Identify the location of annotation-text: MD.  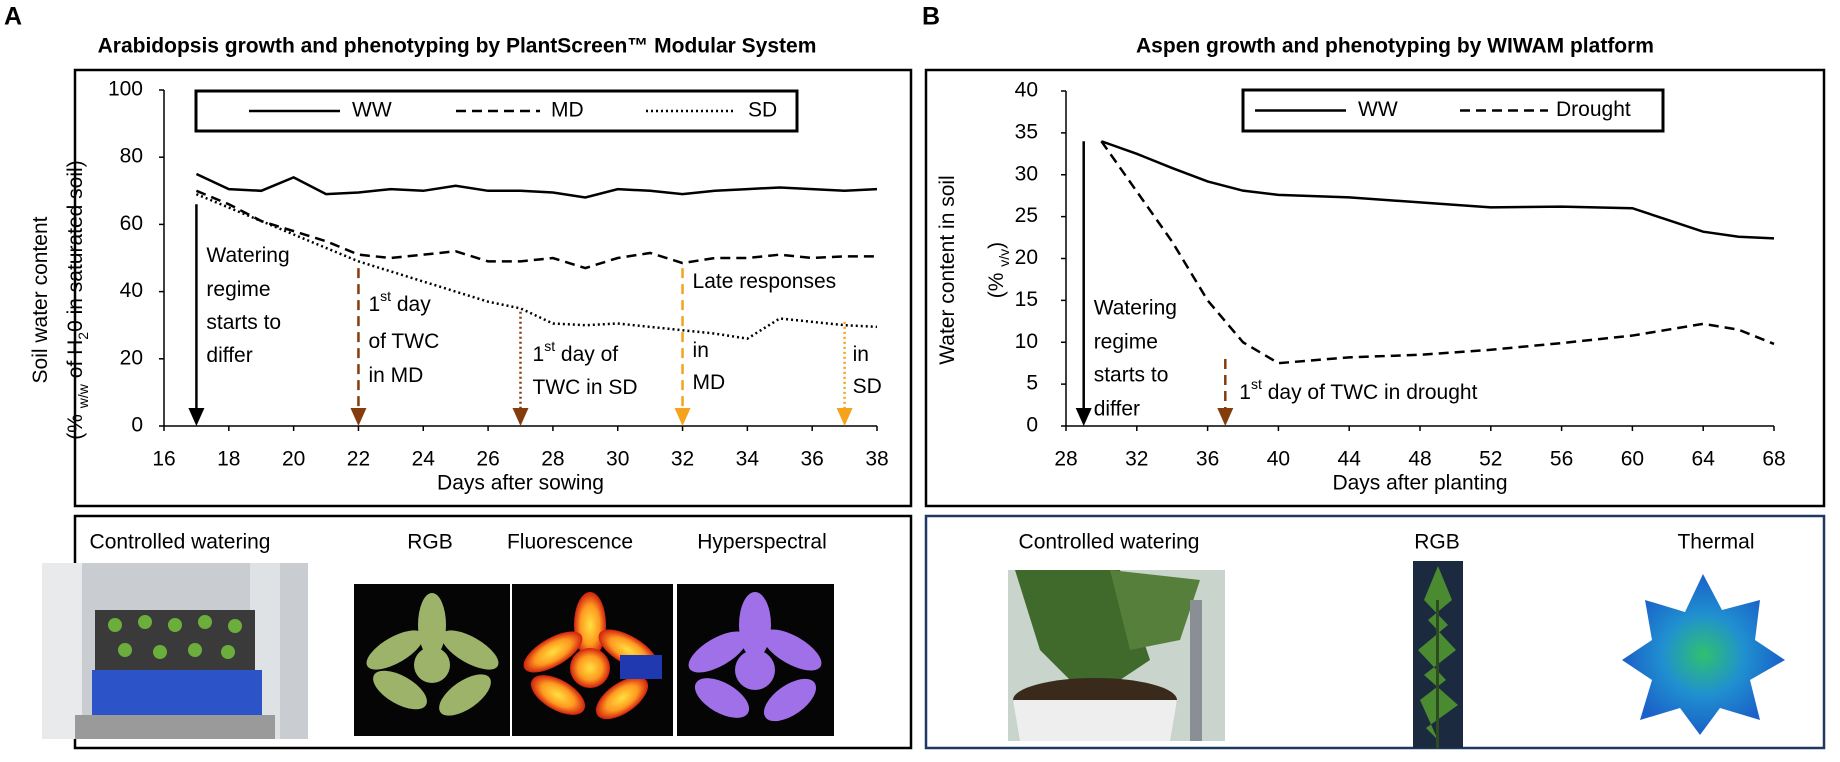
(709, 382).